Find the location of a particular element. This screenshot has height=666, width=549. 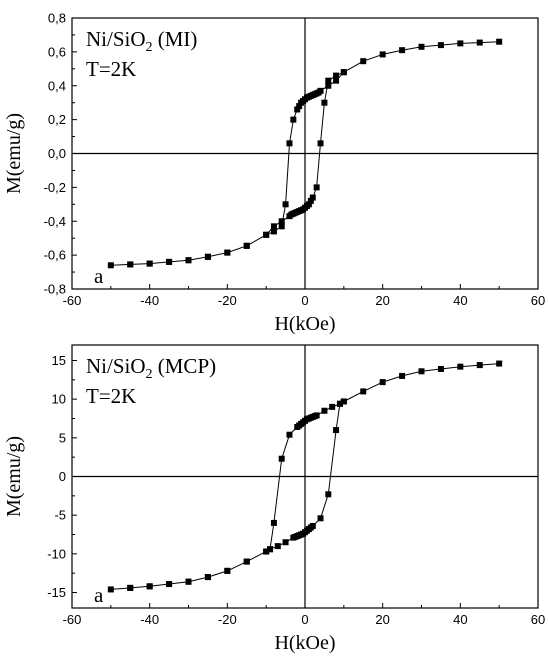

y-axis-ticks: -0,8 -0,6 -0,4 -0,2 0,0 0,2 0,4 0,6 0,8 is located at coordinates (60, 154).